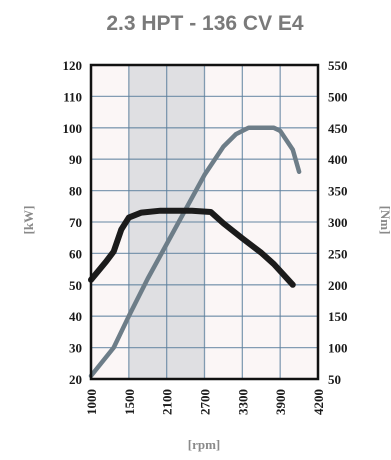 The height and width of the screenshot is (460, 391). I want to click on x-tick-label: 2100, so click(167, 402).